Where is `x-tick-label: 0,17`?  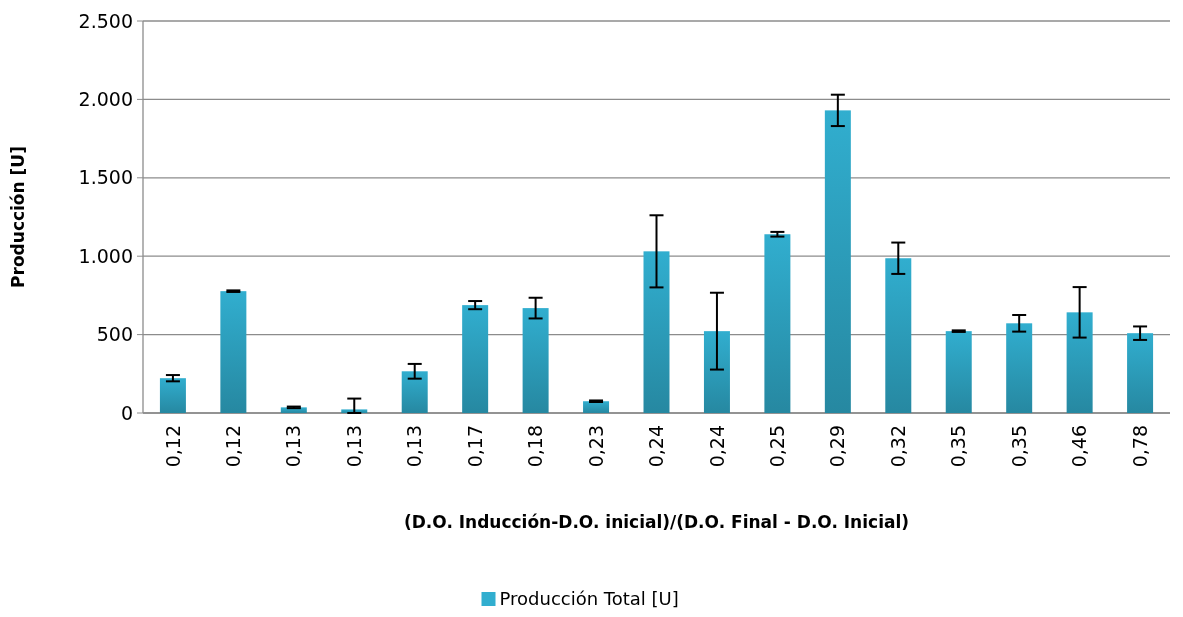
x-tick-label: 0,17 is located at coordinates (474, 446).